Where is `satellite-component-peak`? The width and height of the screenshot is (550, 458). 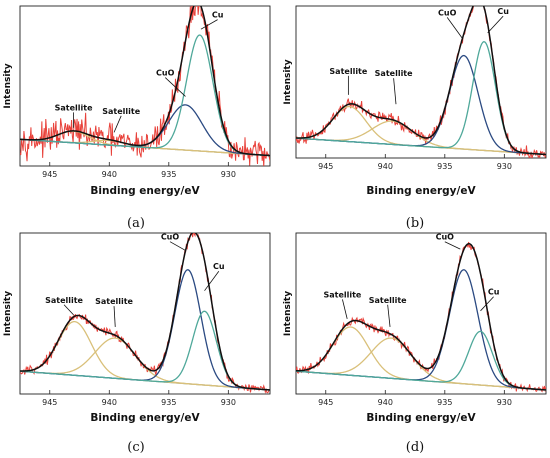
satellite-component-peak is located at coordinates (421, 364).